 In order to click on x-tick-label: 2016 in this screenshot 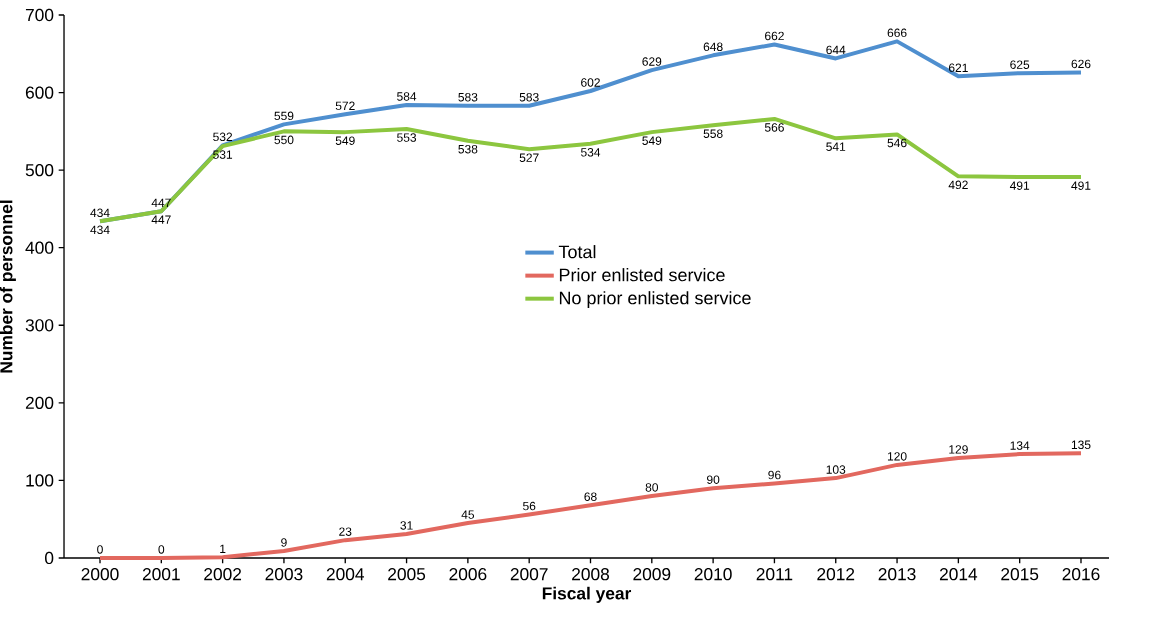, I will do `click(1081, 574)`.